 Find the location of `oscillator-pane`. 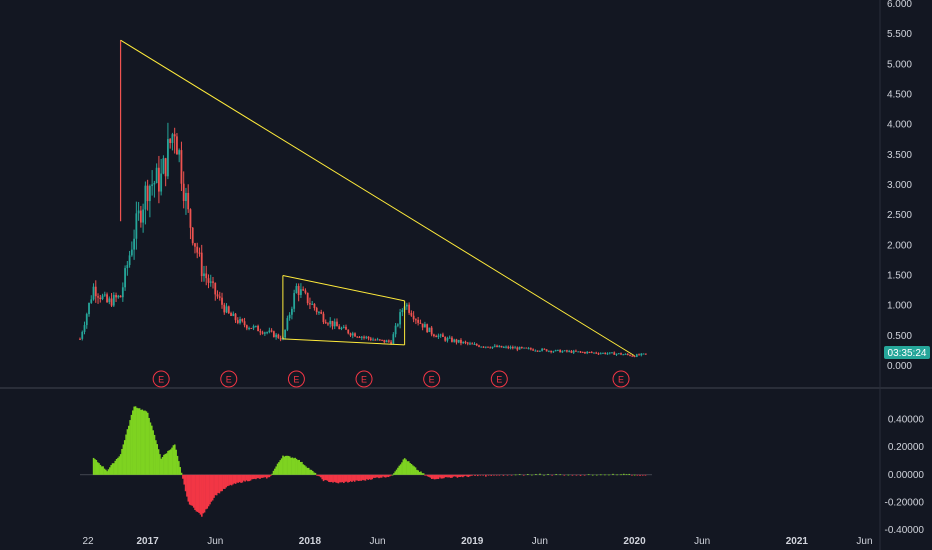

oscillator-pane is located at coordinates (366, 461).